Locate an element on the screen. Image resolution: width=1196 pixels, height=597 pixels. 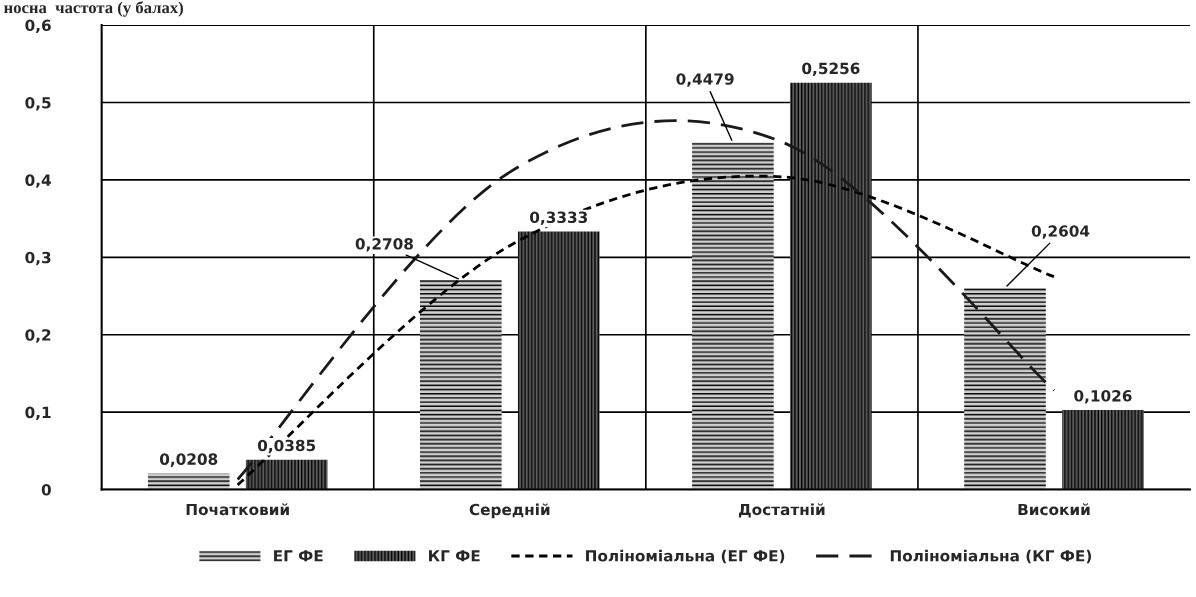
data-label: 0,4479 is located at coordinates (705, 80).